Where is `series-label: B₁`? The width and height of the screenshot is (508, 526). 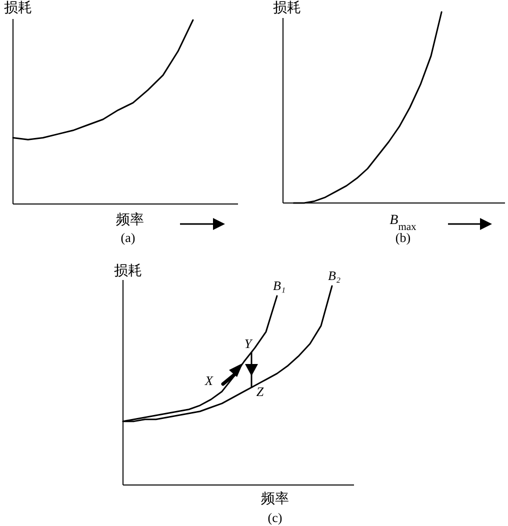
series-label: B₁ is located at coordinates (279, 285).